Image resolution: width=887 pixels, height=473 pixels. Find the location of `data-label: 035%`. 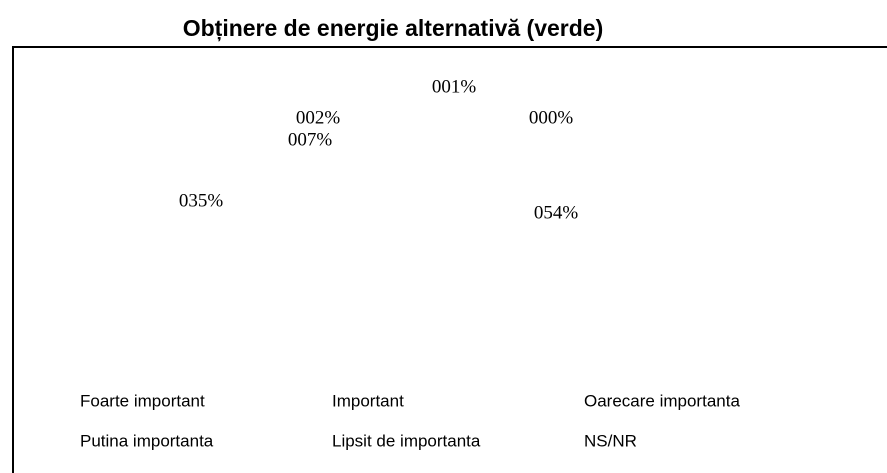

data-label: 035% is located at coordinates (201, 200).